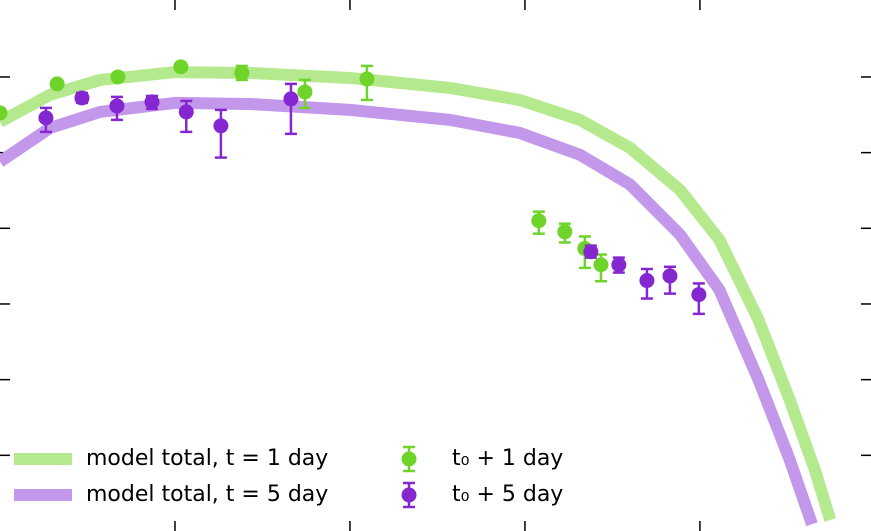 This screenshot has height=531, width=871. Describe the element at coordinates (207, 494) in the screenshot. I see `legend-label: model total, t = 5 day` at that location.